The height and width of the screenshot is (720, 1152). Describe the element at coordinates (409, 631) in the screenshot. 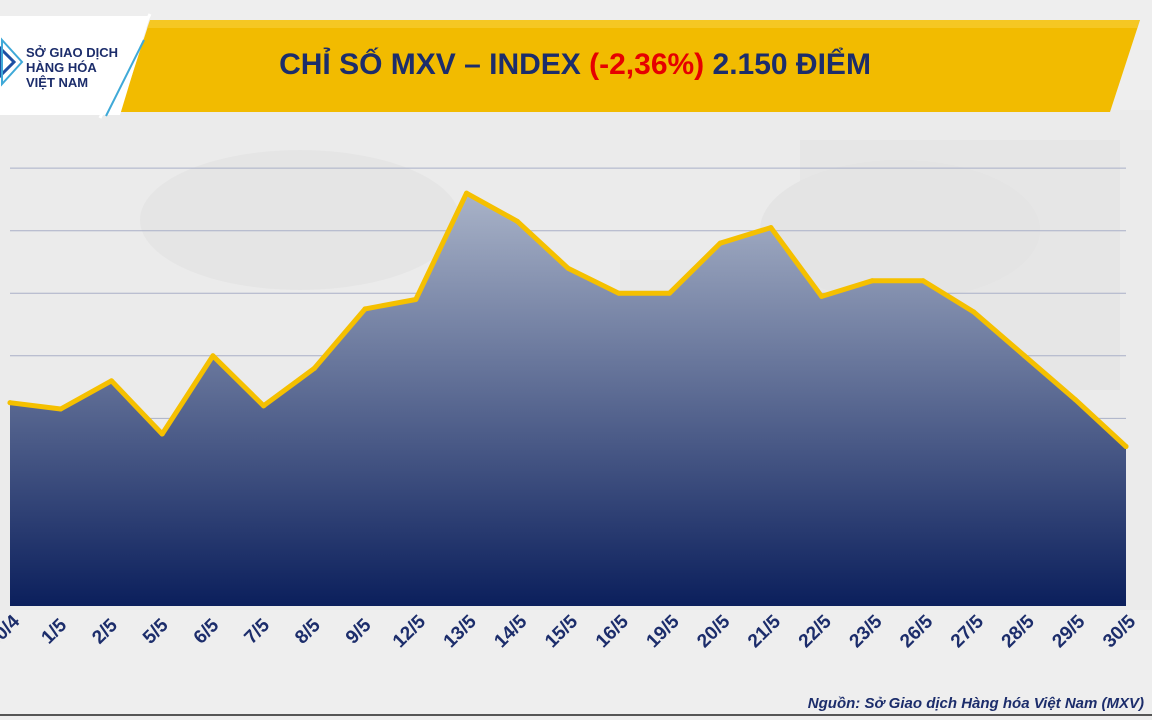

I see `x-tick-label: 12/5` at that location.